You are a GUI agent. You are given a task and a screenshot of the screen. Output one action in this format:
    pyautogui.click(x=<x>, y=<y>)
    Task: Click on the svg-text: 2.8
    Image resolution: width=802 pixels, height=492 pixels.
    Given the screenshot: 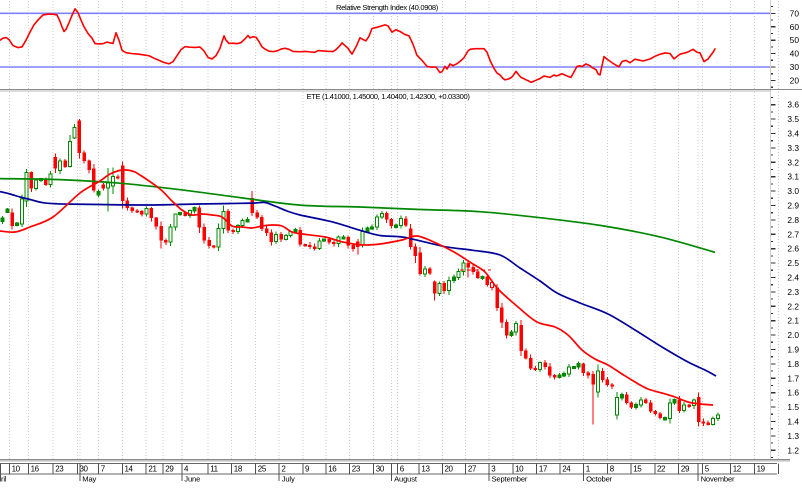 What is the action you would take?
    pyautogui.click(x=793, y=220)
    